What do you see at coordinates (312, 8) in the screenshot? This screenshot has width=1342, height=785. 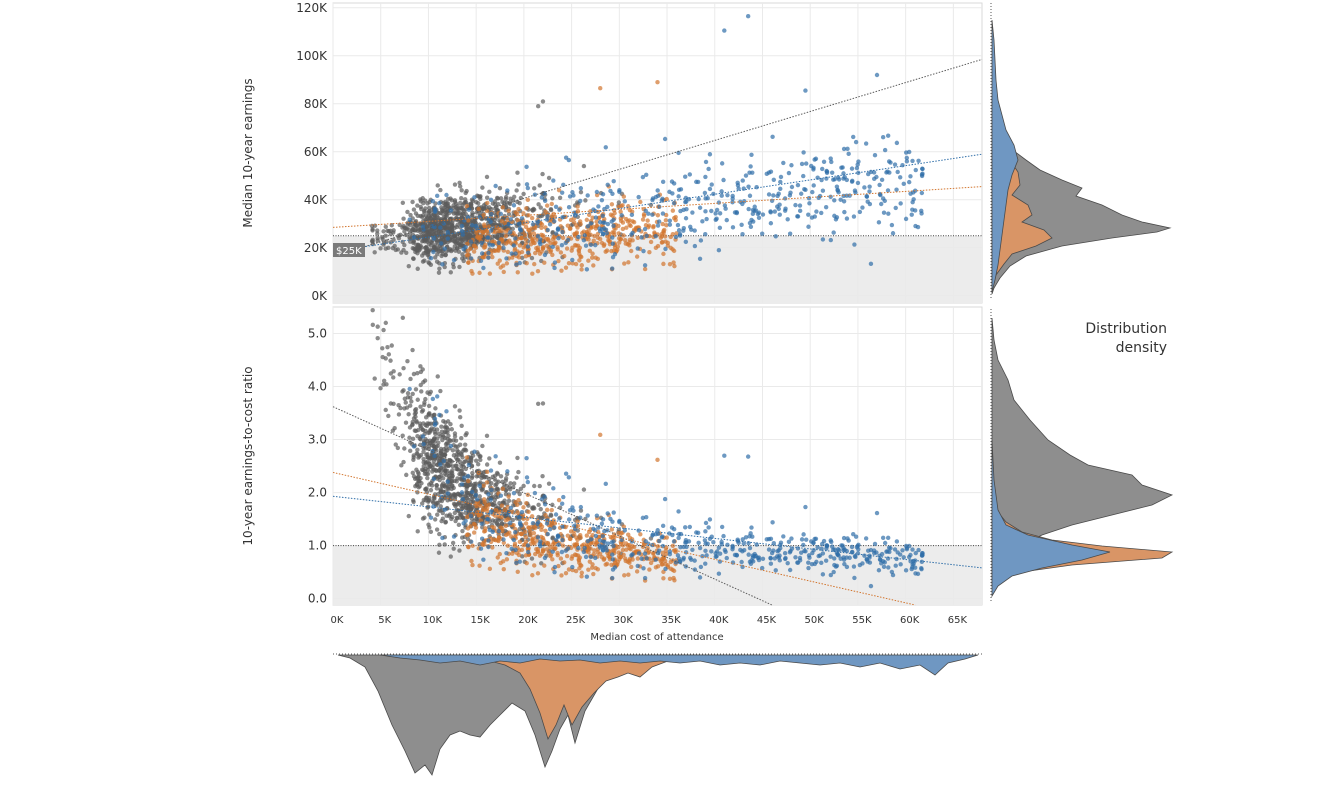 I see `earnings-y-tick-label: 120K` at bounding box center [312, 8].